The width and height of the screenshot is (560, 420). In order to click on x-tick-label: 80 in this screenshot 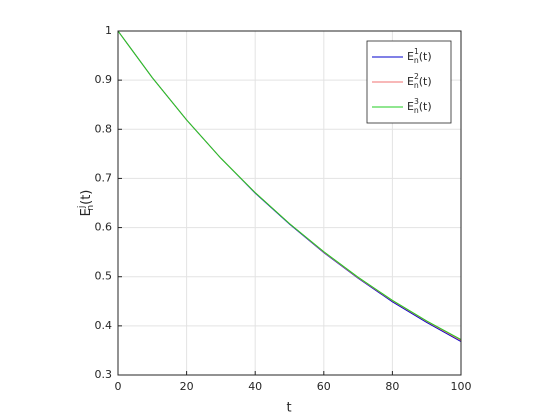, I will do `click(392, 386)`.